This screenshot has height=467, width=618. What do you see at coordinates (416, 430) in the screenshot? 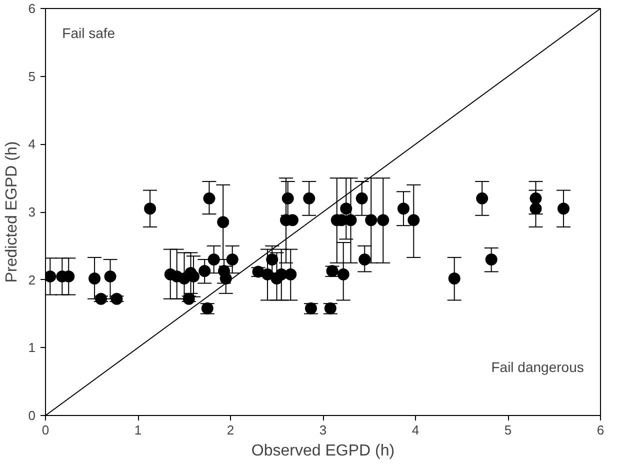
I see `x-tick-label: 4` at bounding box center [416, 430].